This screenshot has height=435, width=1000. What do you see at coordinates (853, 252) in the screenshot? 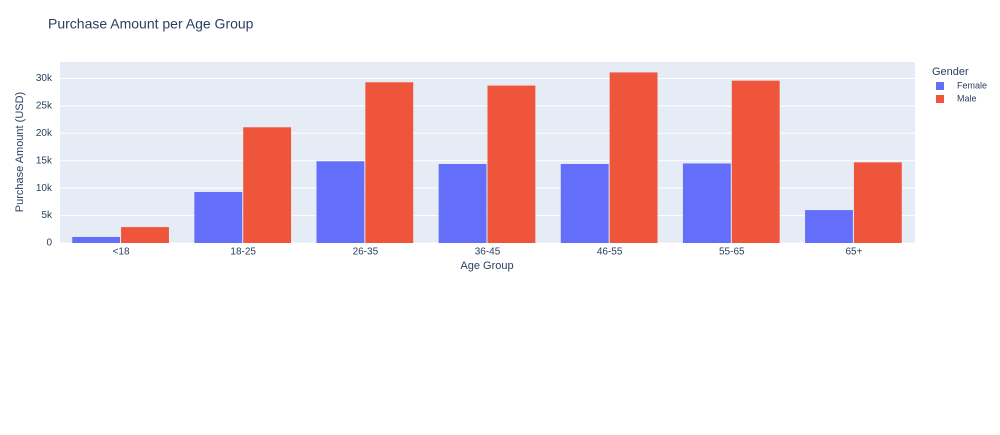
I see `x-tick-label: 65+` at bounding box center [853, 252].